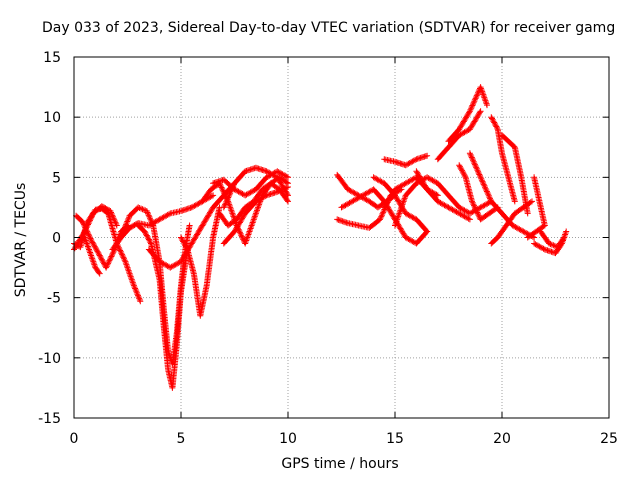 This screenshot has width=640, height=480. I want to click on x-tick-label: 25, so click(609, 439).